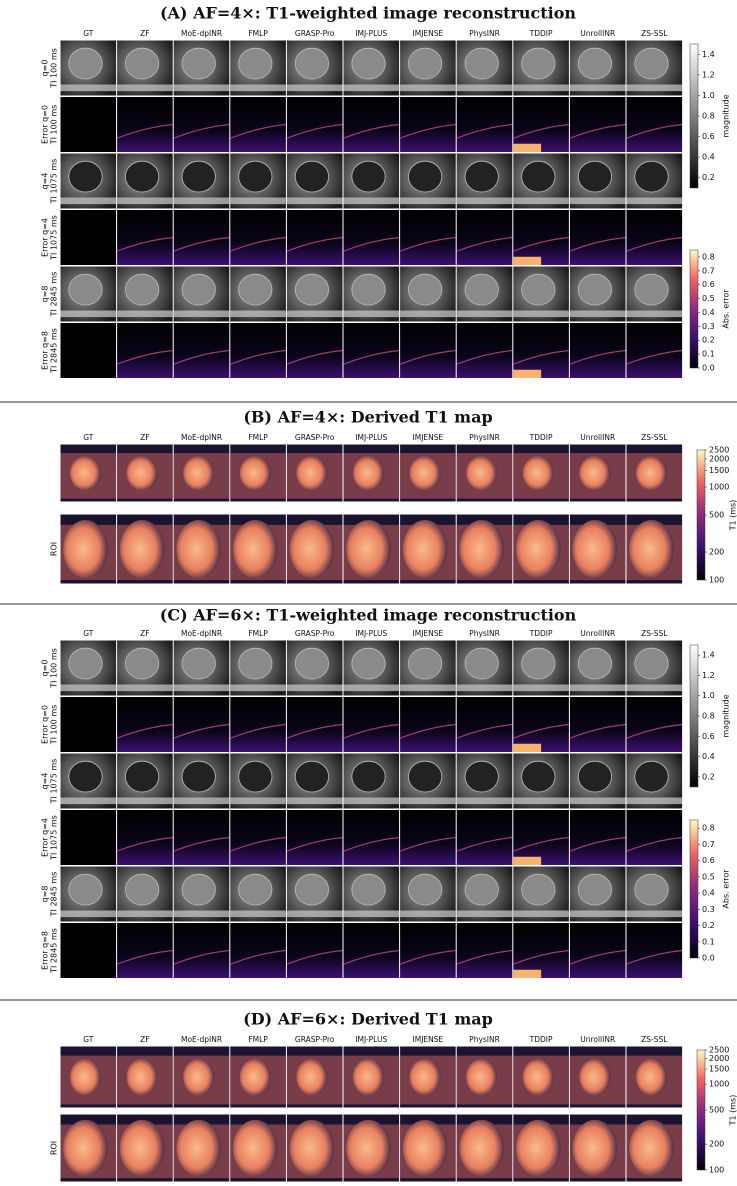 The image size is (737, 1186). I want to click on colorbar-tick-label: 0.5, so click(708, 298).